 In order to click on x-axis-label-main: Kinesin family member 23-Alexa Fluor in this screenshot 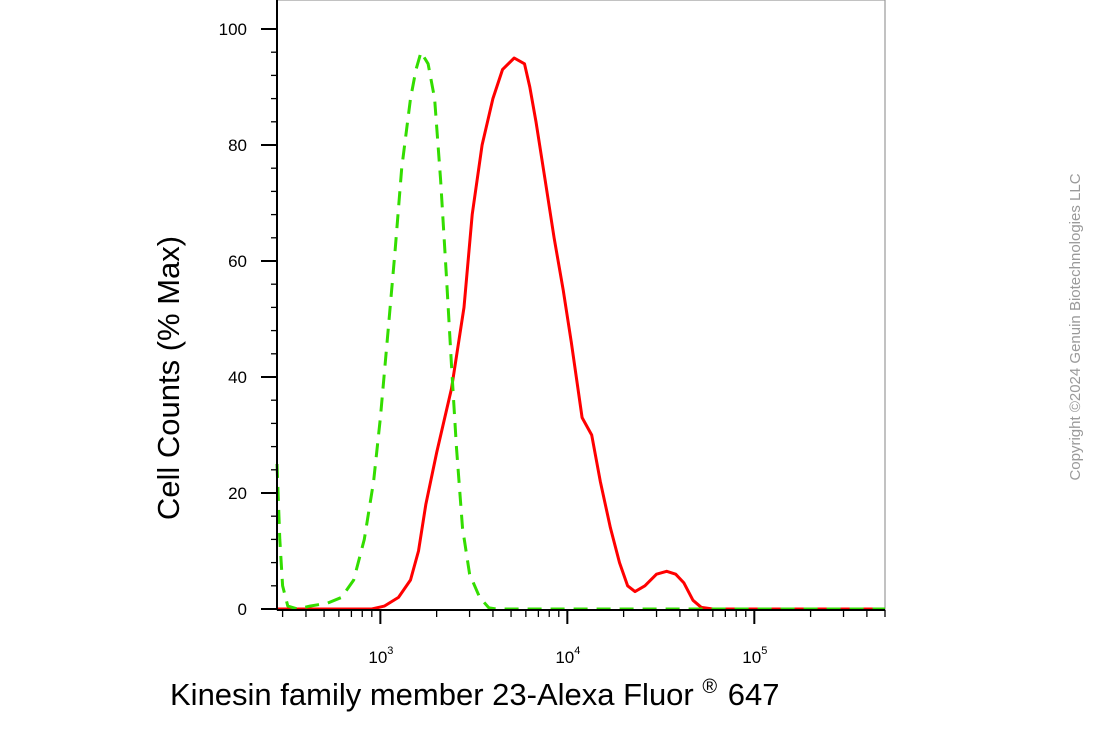, I will do `click(432, 694)`.